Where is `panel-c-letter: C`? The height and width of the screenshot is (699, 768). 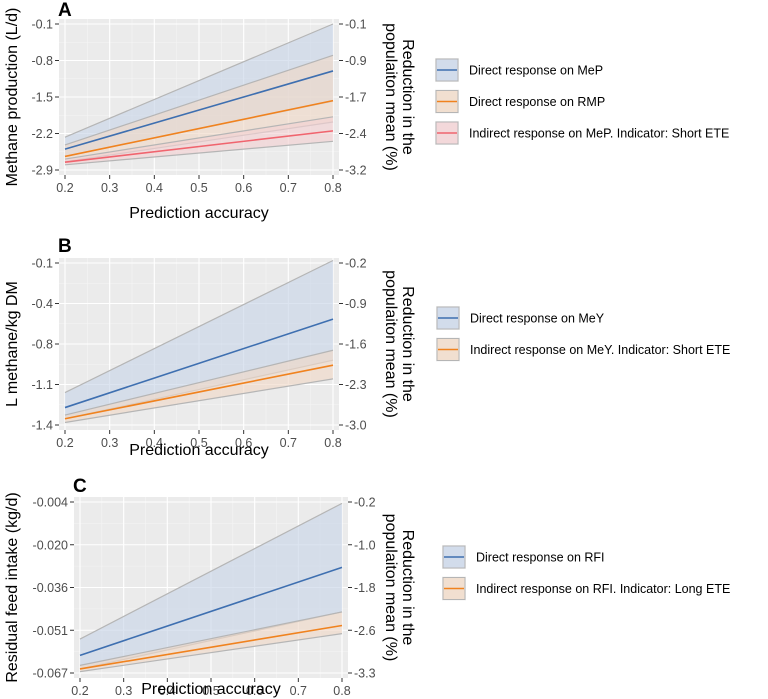 panel-c-letter: C is located at coordinates (80, 486).